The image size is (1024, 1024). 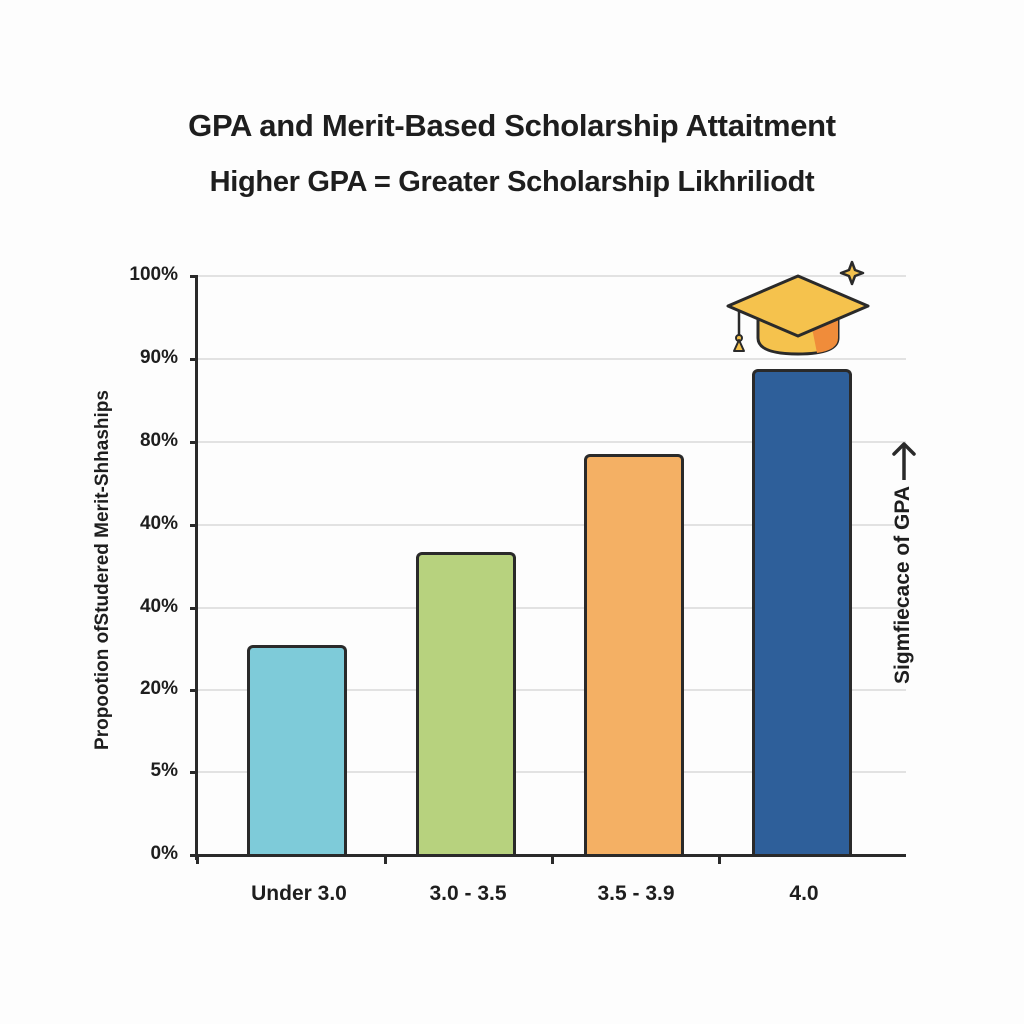 I want to click on graduation-cap-icon, so click(x=798, y=308).